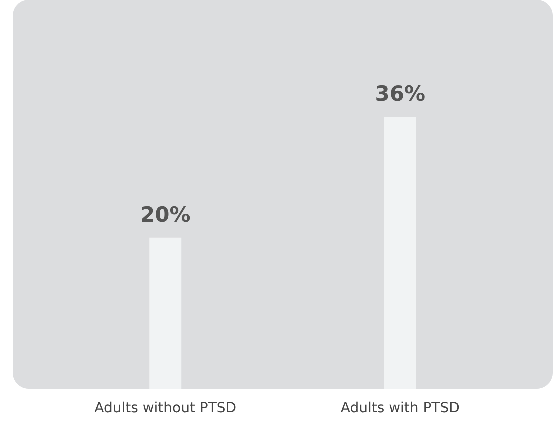 The width and height of the screenshot is (553, 421). Describe the element at coordinates (400, 408) in the screenshot. I see `x-tick-label: Adults with PTSD` at that location.